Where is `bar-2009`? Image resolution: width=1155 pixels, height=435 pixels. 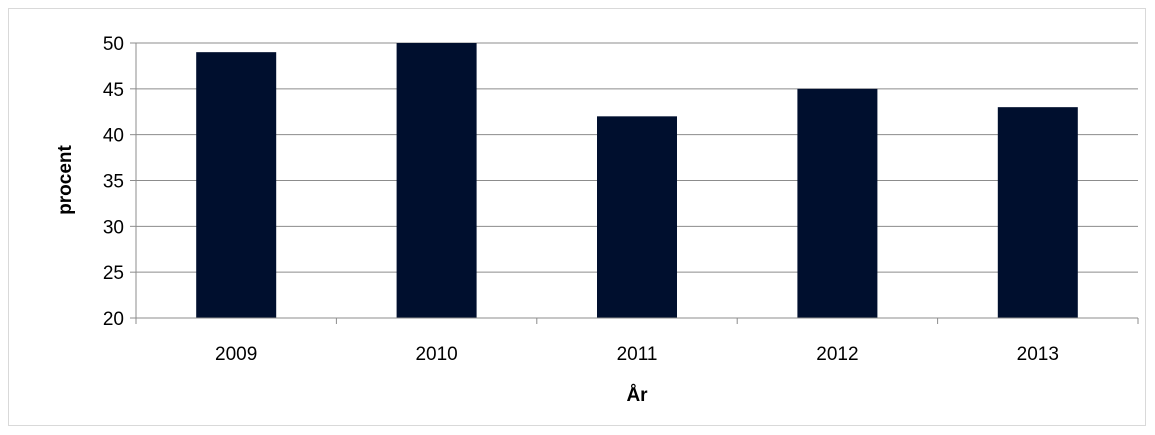 bar-2009 is located at coordinates (236, 185).